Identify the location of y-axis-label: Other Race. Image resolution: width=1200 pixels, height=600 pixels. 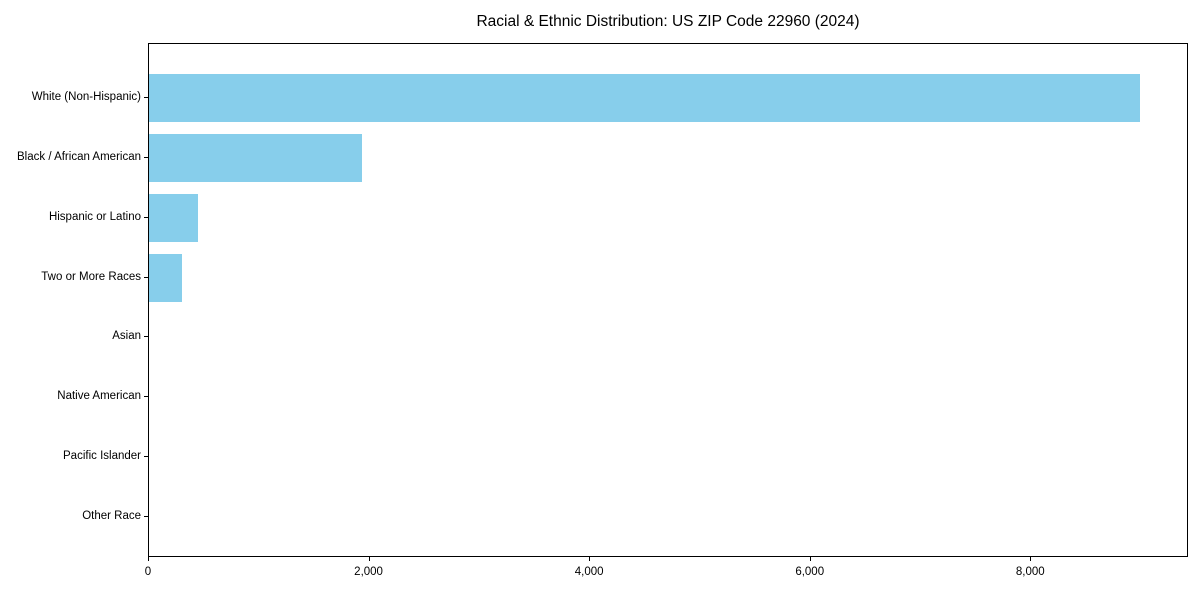
(111, 516).